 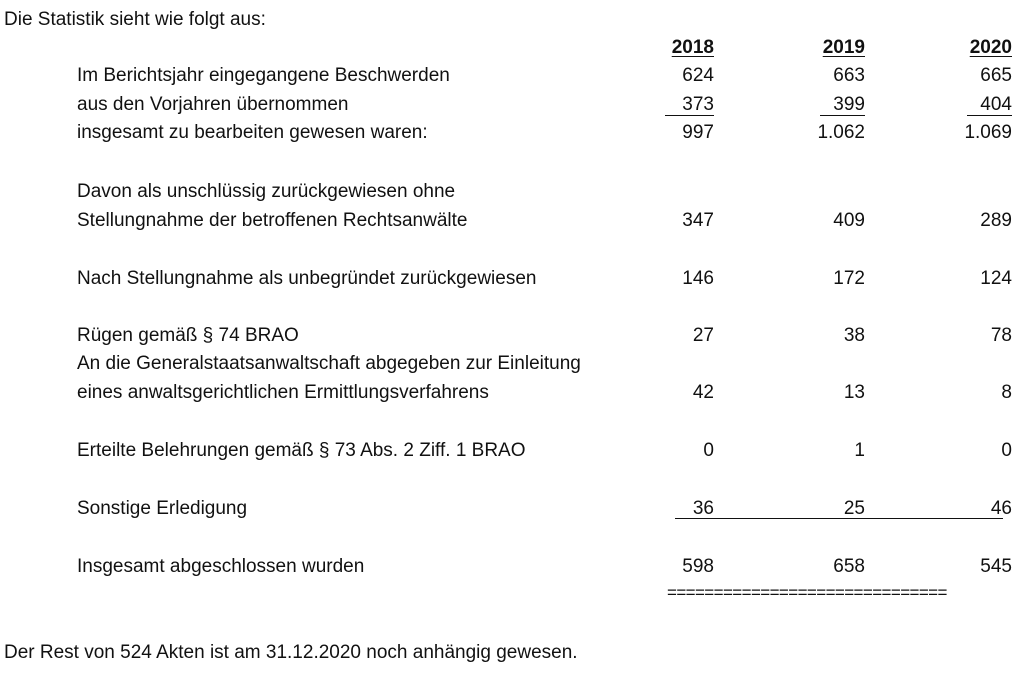 What do you see at coordinates (996, 566) in the screenshot?
I see `row-value-2020: 545` at bounding box center [996, 566].